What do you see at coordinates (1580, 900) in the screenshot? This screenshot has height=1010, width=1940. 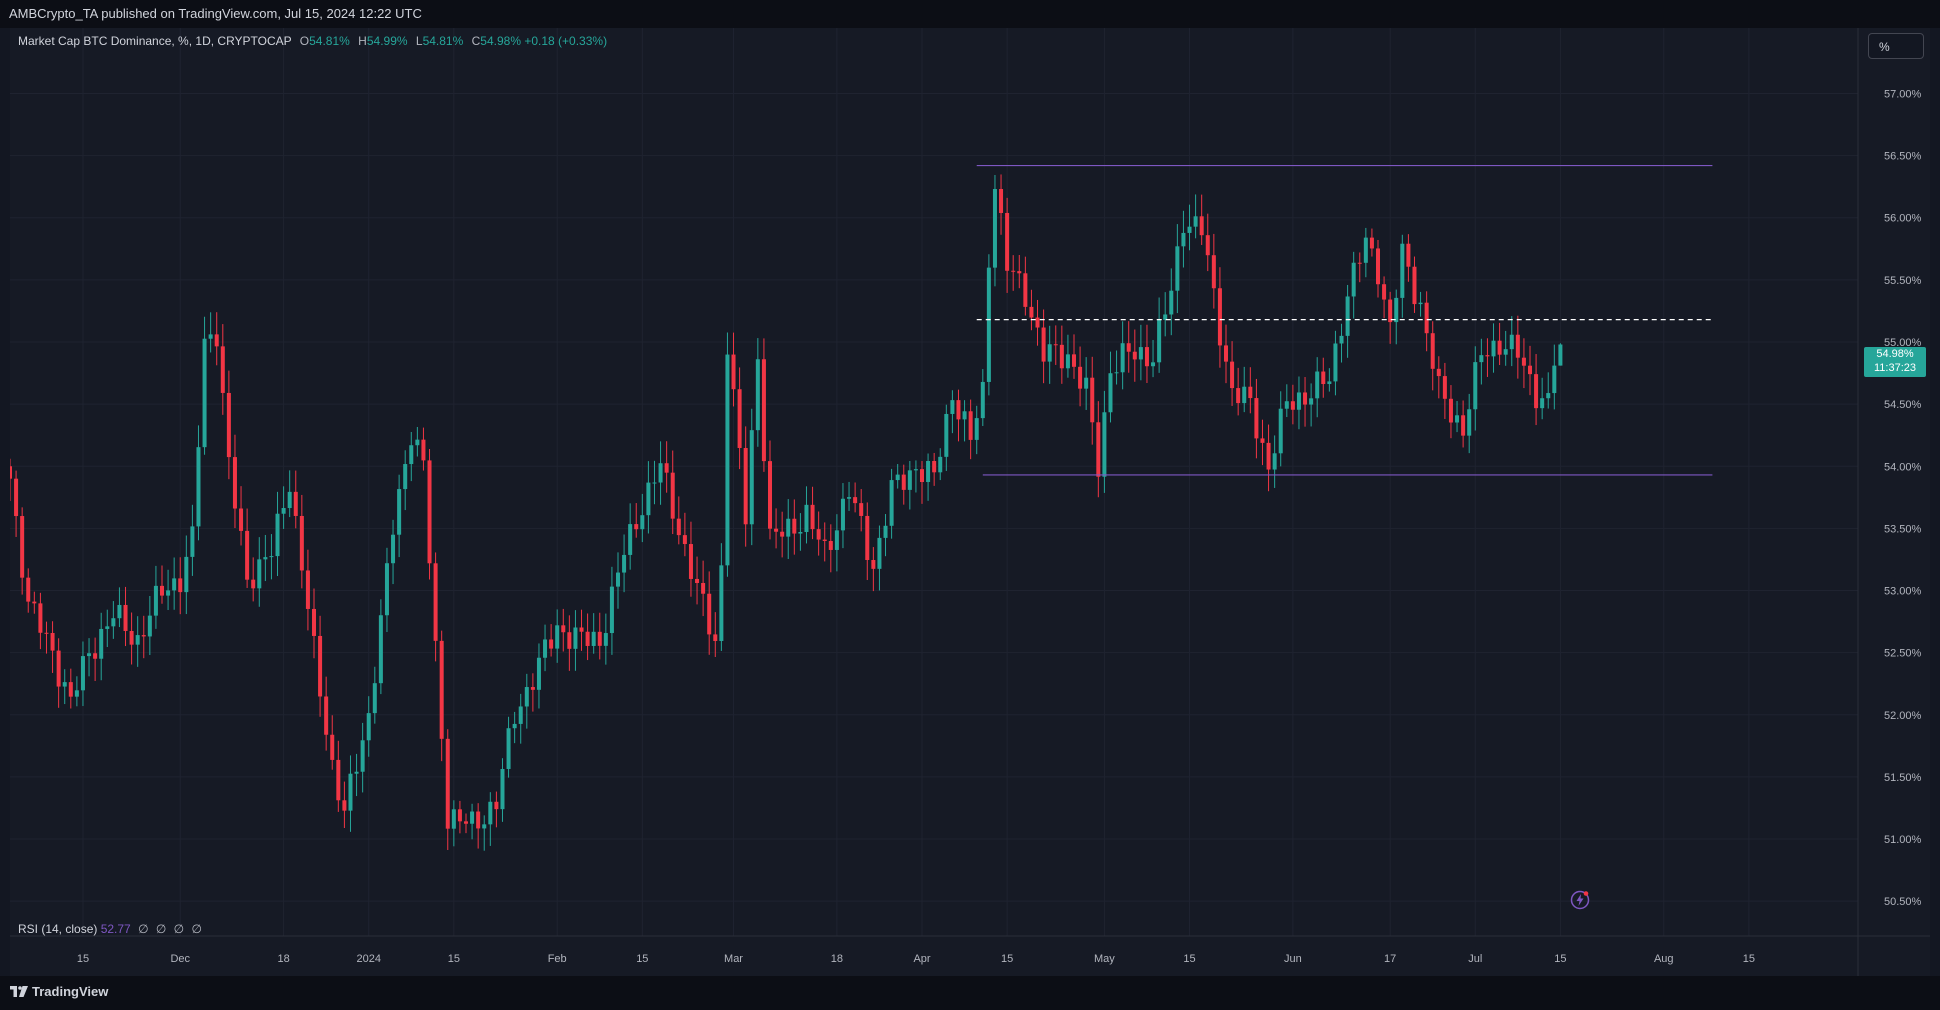 I see `lightning-icon` at bounding box center [1580, 900].